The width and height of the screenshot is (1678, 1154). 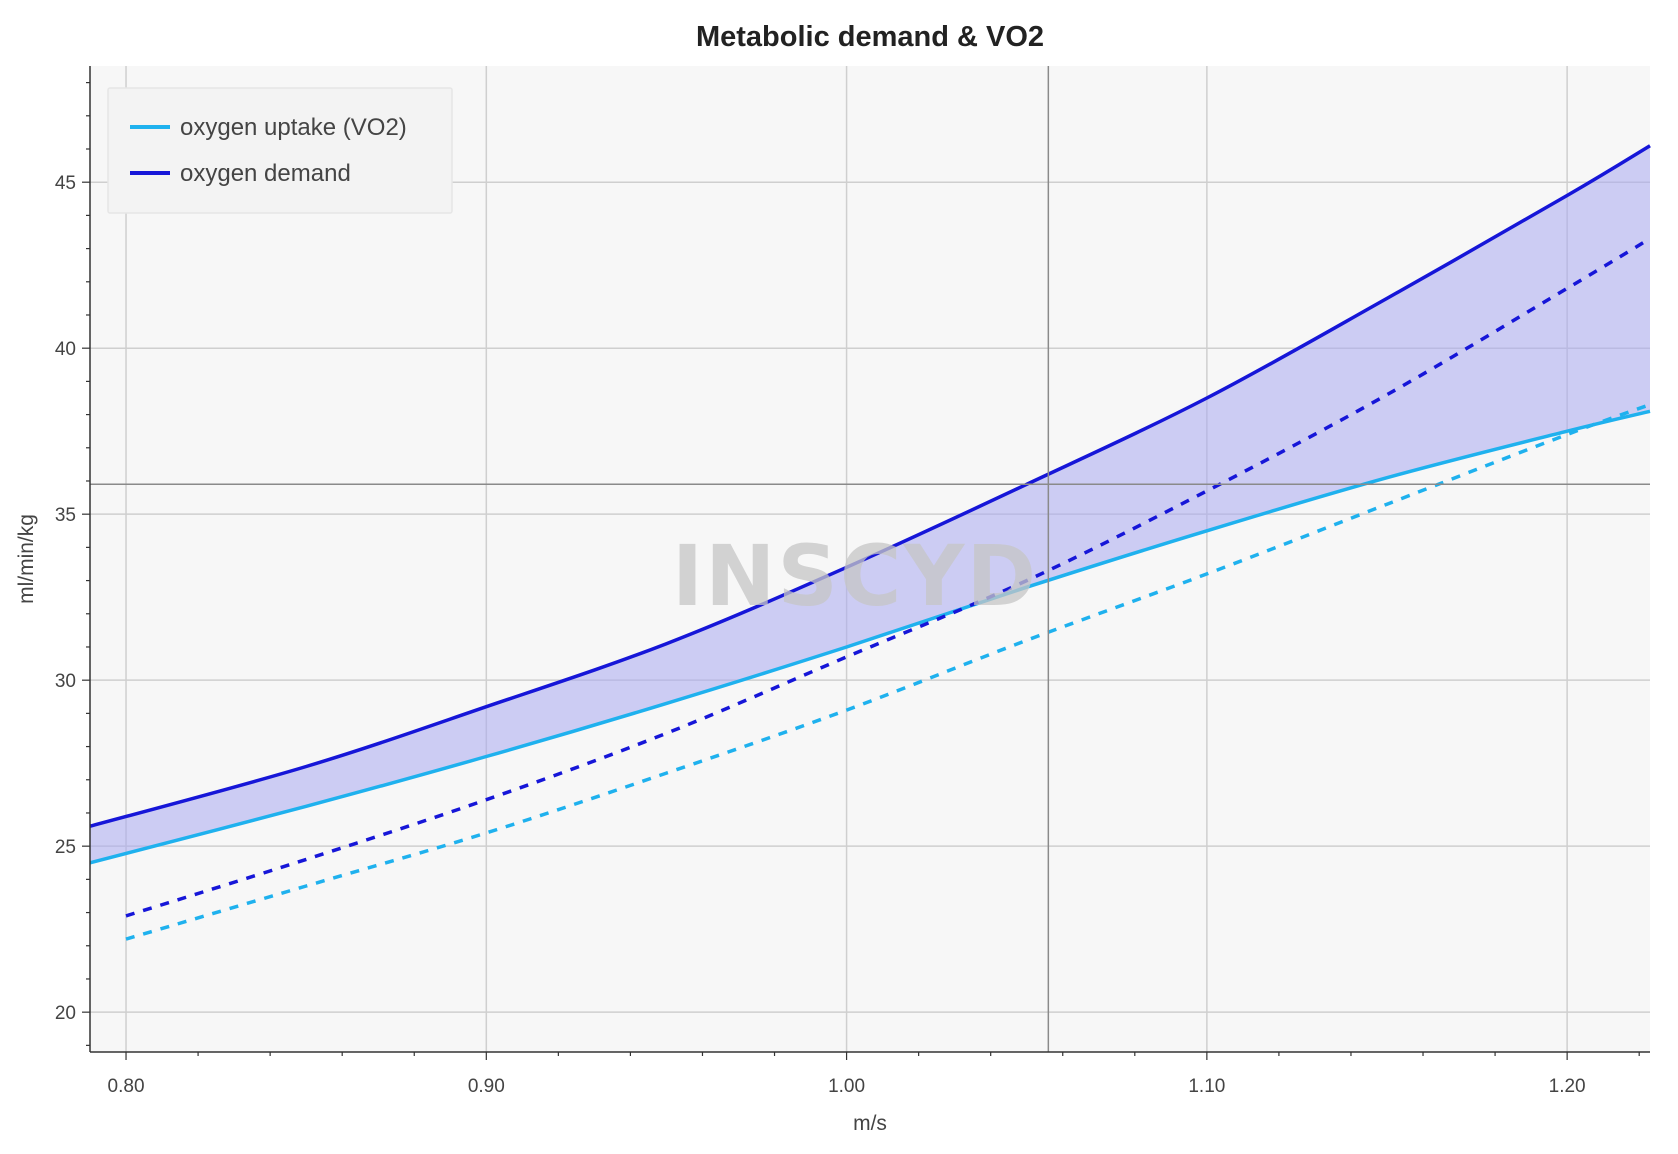 What do you see at coordinates (265, 173) in the screenshot?
I see `legend-label-1: oxygen demand` at bounding box center [265, 173].